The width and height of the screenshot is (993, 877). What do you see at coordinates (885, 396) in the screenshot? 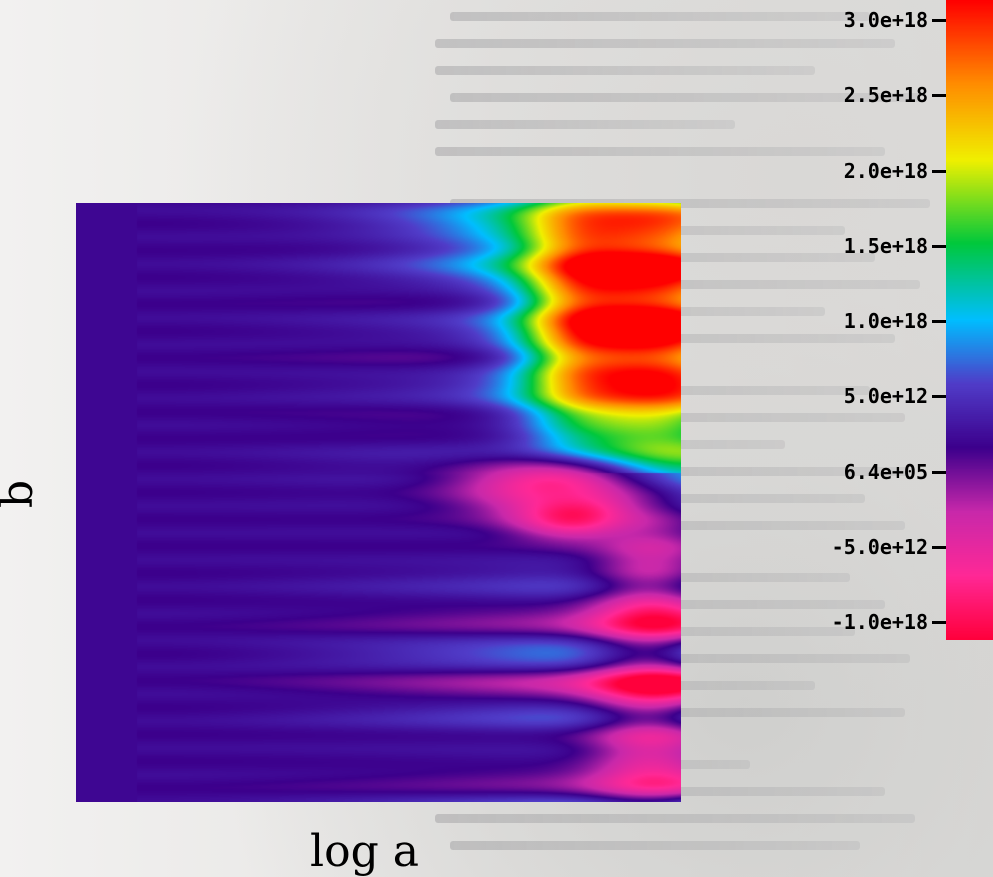
I see `colorbar-tick-label: 5.0e+12` at bounding box center [885, 396].